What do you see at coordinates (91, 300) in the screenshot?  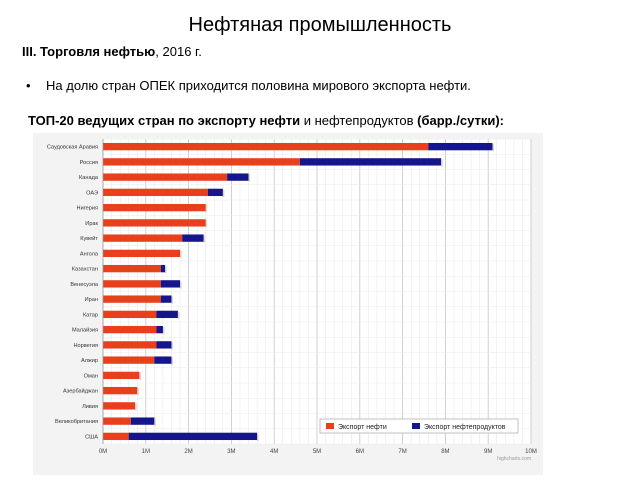 I see `y-tick-label: Иран` at bounding box center [91, 300].